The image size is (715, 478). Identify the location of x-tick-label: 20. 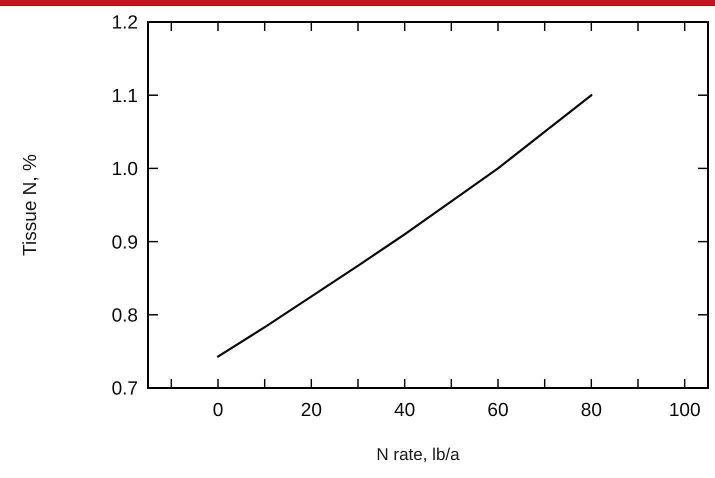
(311, 410).